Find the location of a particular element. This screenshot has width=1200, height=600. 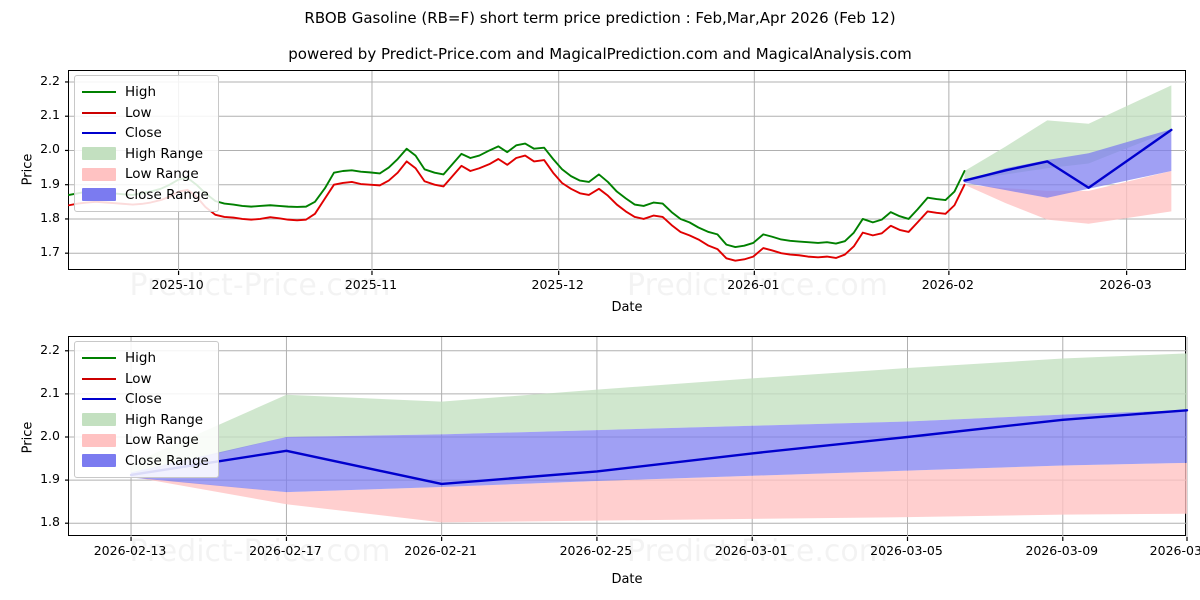

x-tick-label: 2026-02-17 is located at coordinates (285, 550).